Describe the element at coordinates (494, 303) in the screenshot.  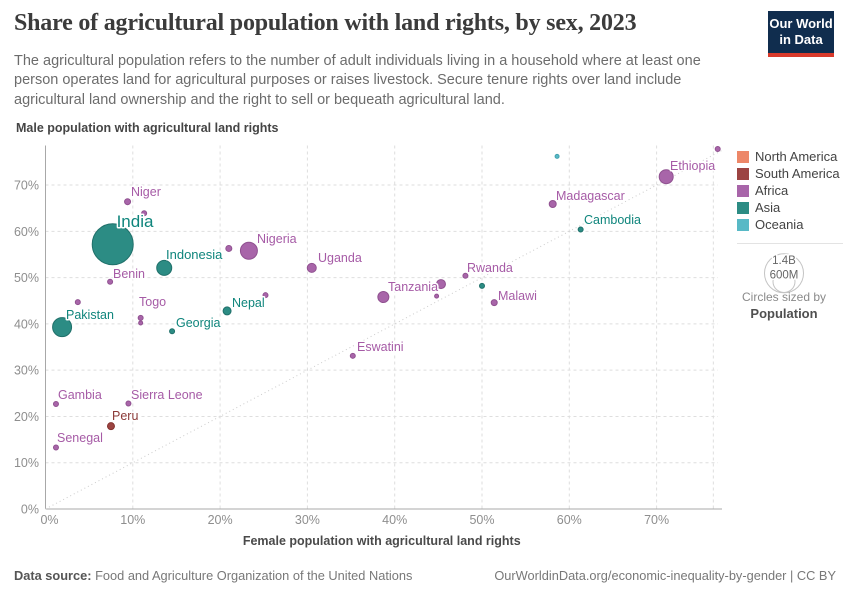
I see `data-point-malawi` at that location.